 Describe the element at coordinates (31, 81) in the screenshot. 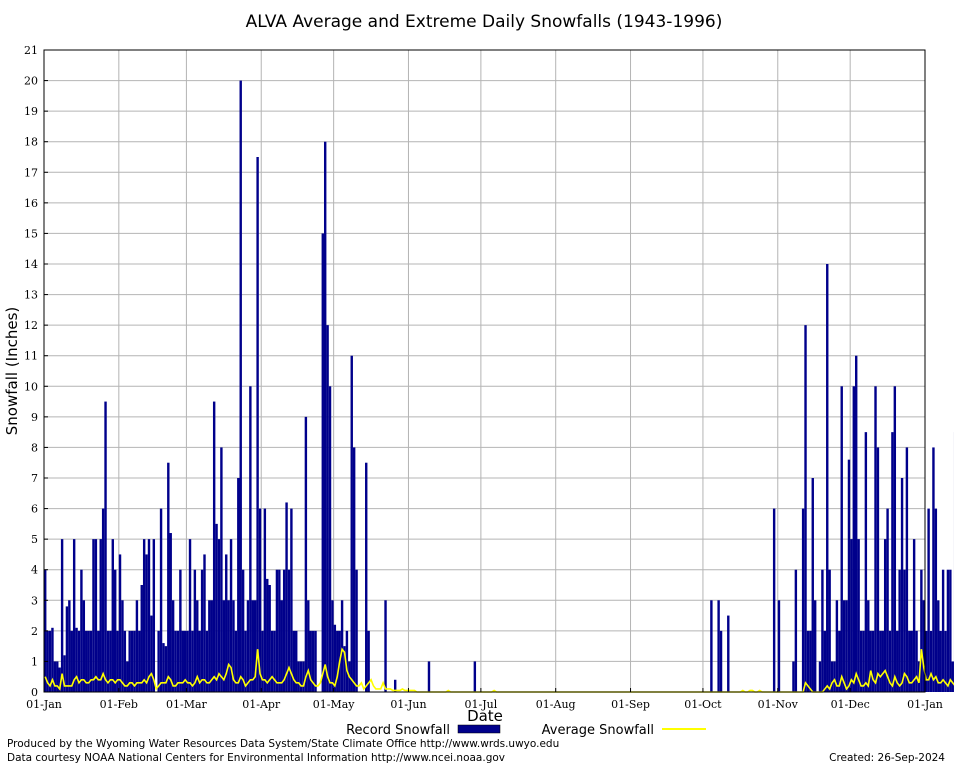

I see `y-tick-label: 20` at that location.